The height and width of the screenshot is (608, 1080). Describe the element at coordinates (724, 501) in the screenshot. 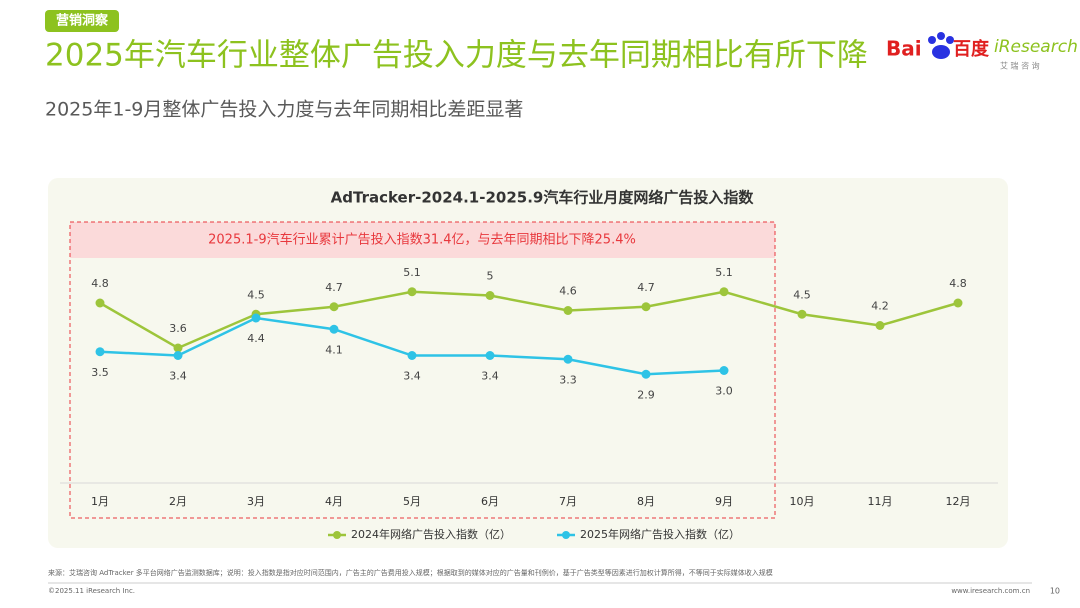

I see `x-tick-label: 9月` at that location.